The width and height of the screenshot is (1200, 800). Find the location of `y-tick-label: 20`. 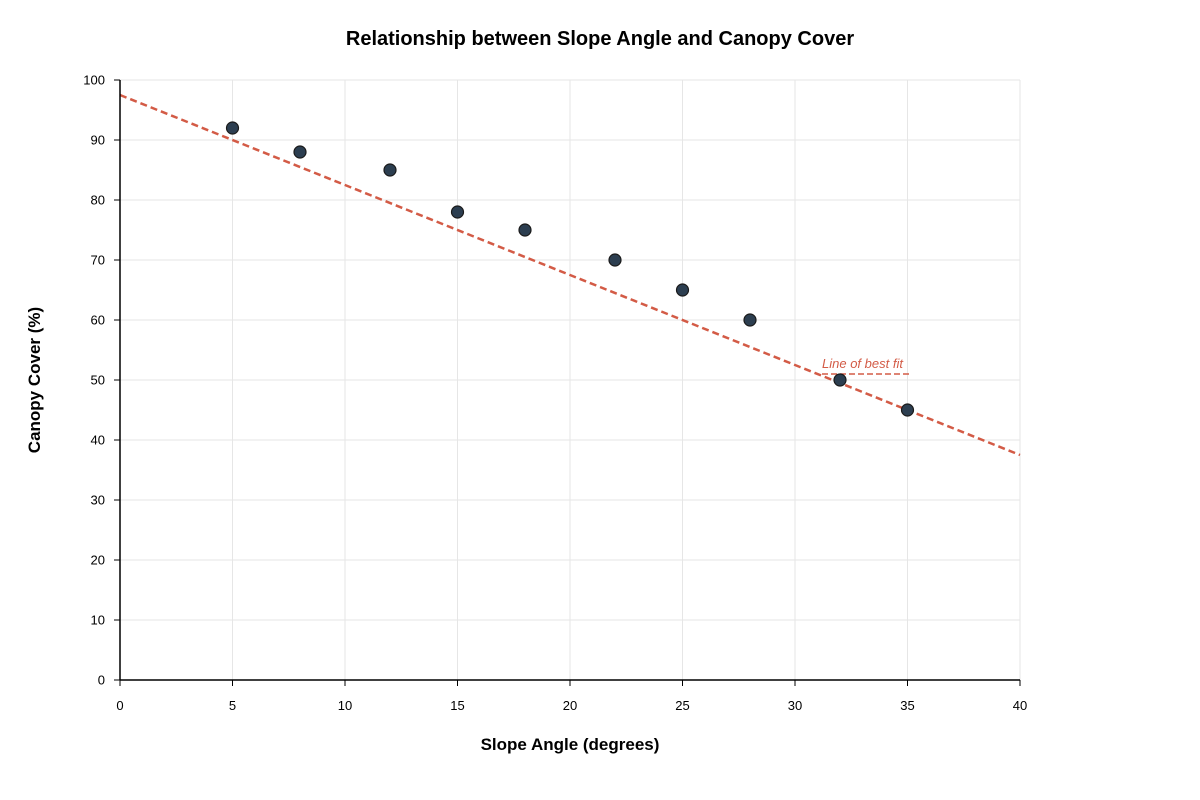

y-tick-label: 20 is located at coordinates (98, 560).